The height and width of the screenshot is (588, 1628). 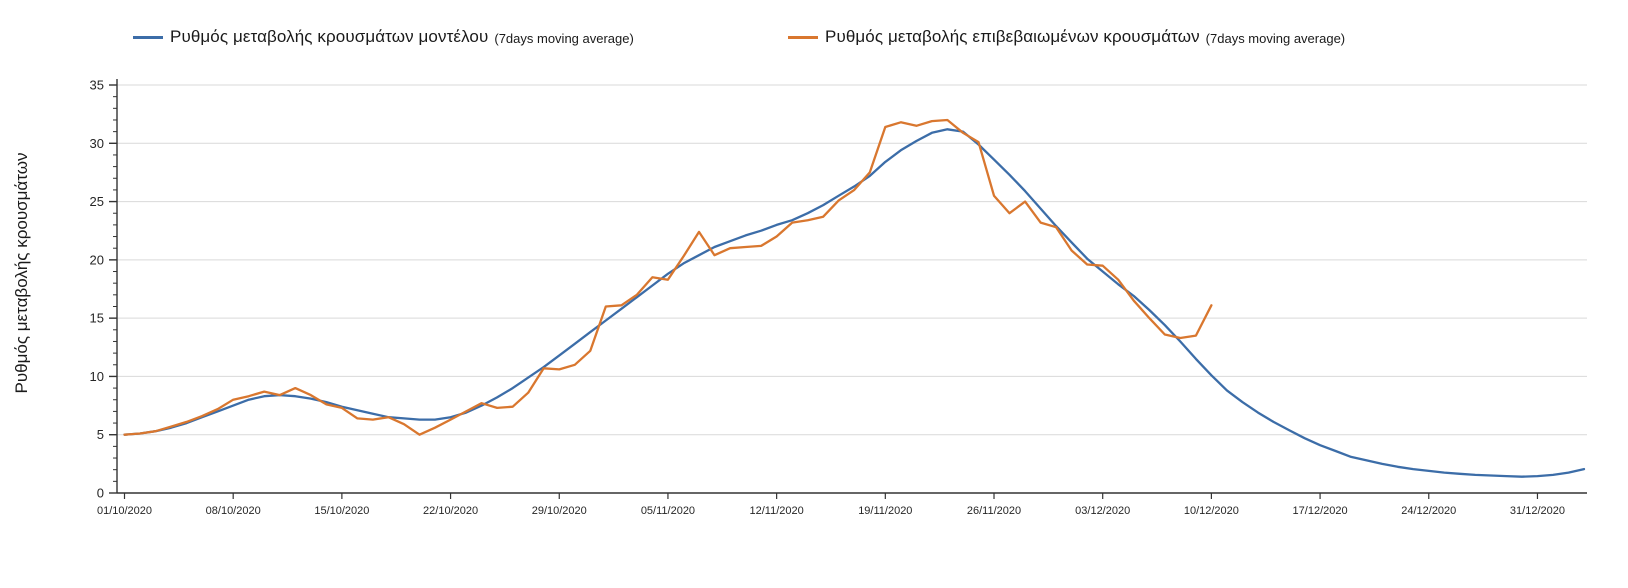 I want to click on legend-suffix-confirmed: (7days moving average), so click(x=1275, y=38).